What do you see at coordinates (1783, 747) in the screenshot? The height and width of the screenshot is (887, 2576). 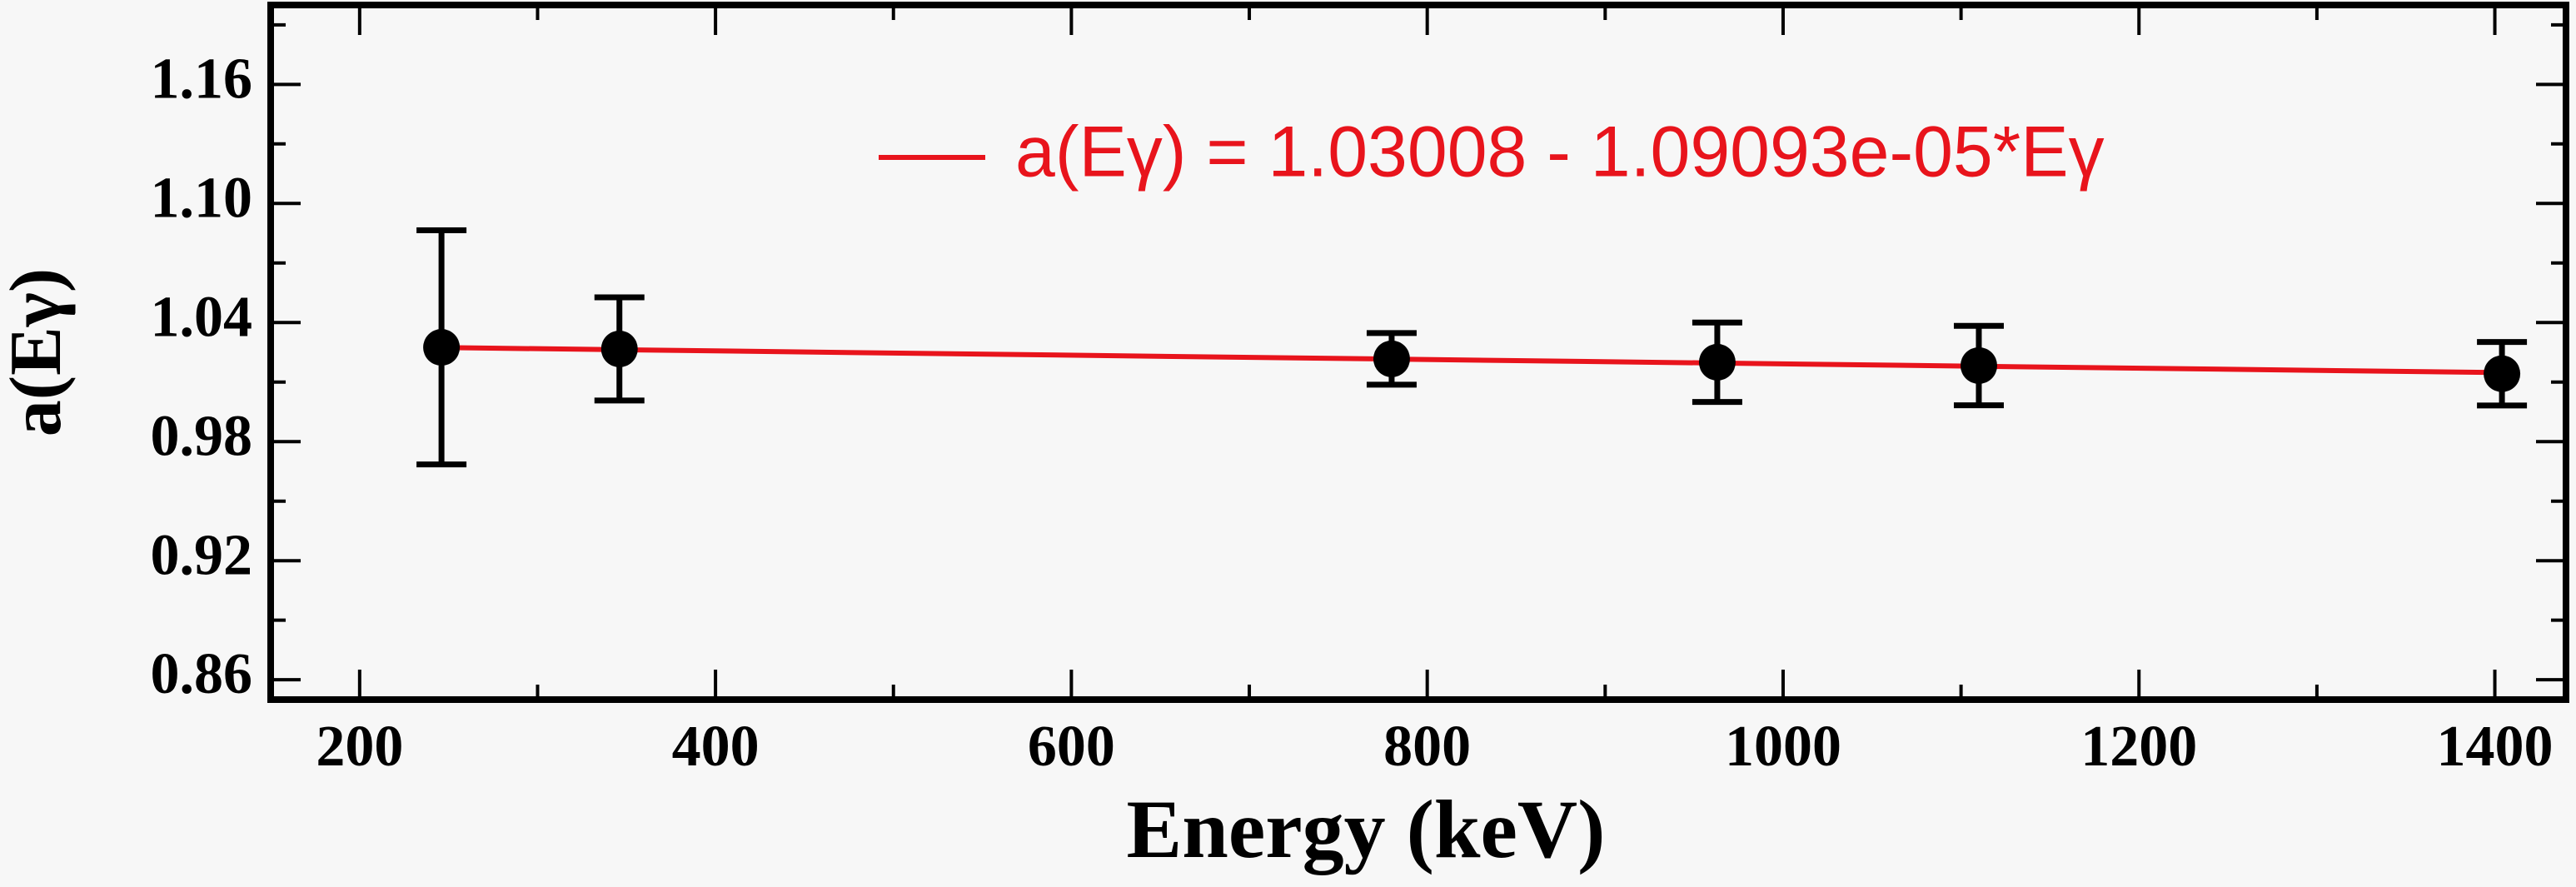 I see `x-tick-label: 1000` at bounding box center [1783, 747].